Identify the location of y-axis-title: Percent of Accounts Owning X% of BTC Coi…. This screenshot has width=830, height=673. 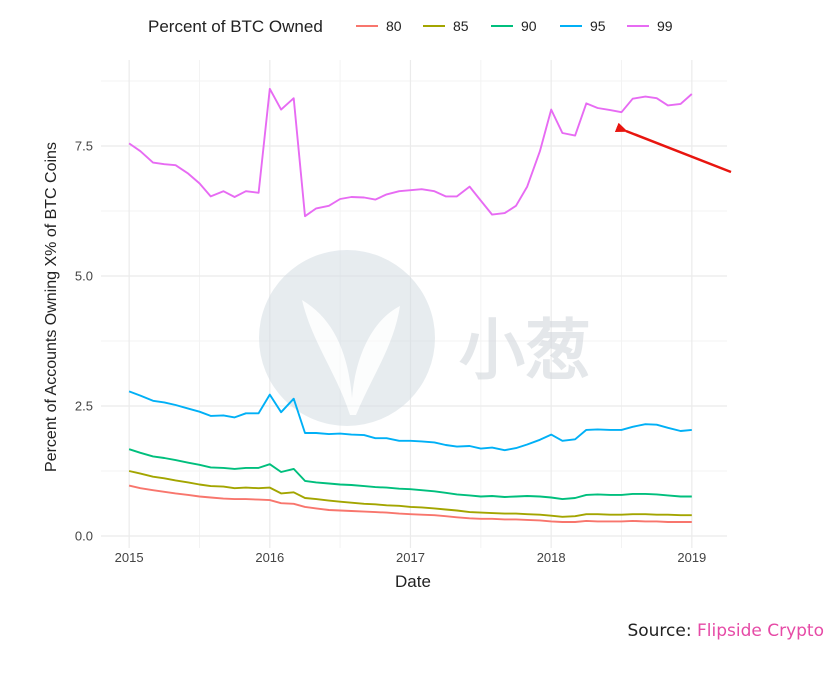
(51, 307).